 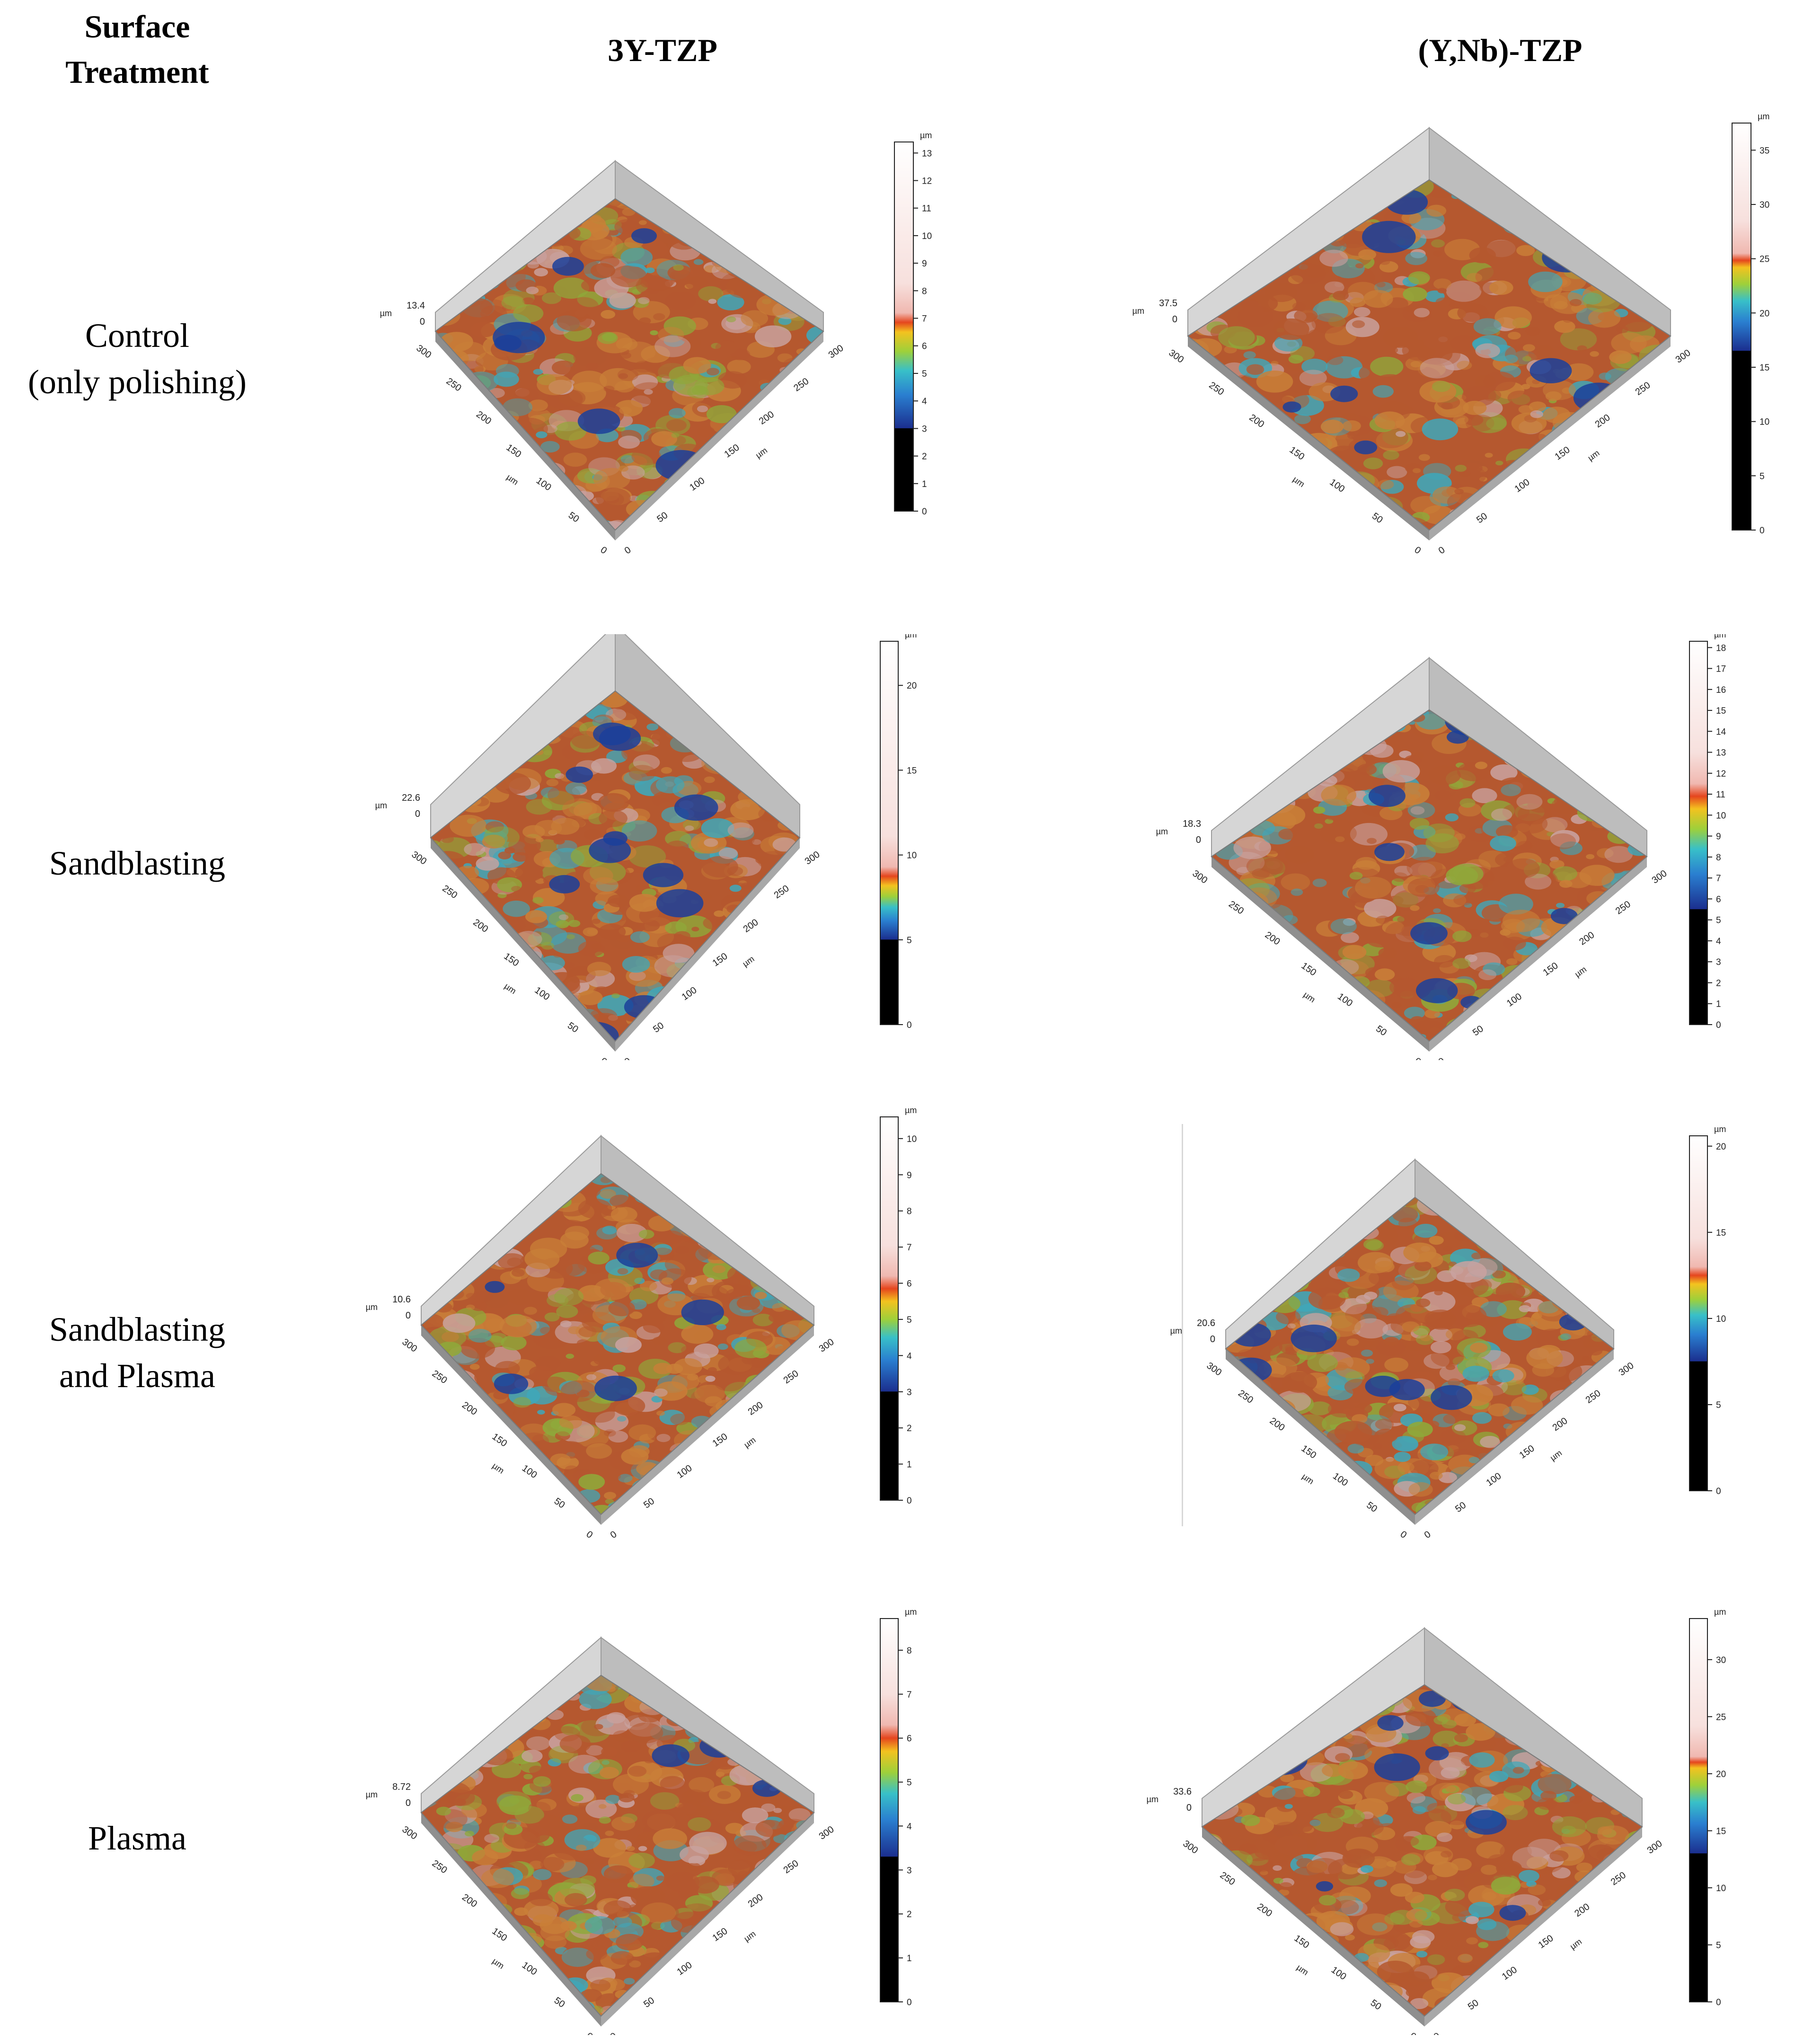 What do you see at coordinates (1422, 1850) in the screenshot?
I see `surface-texture` at bounding box center [1422, 1850].